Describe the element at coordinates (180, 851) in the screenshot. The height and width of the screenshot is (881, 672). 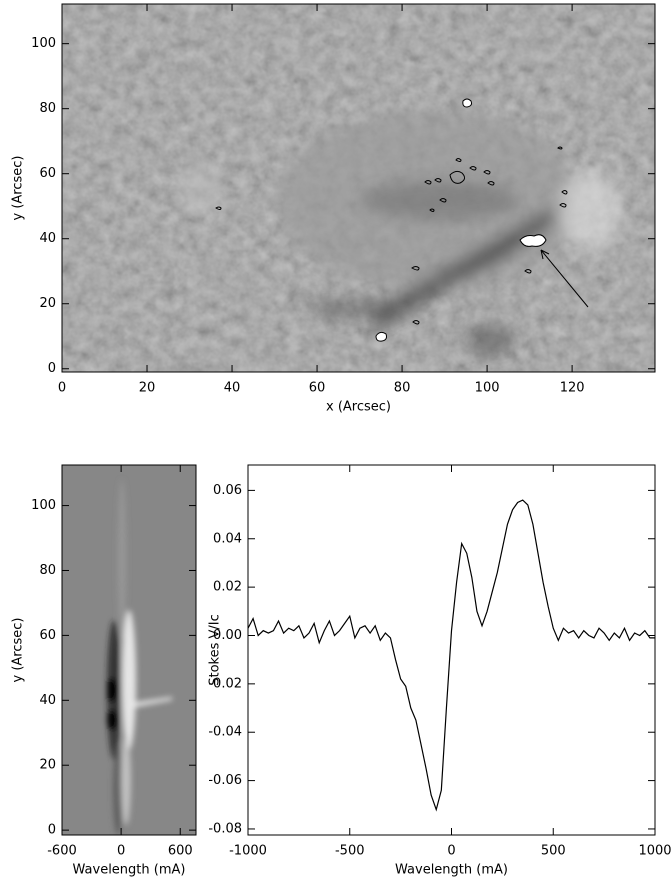
I see `x-tick-label: 600` at that location.